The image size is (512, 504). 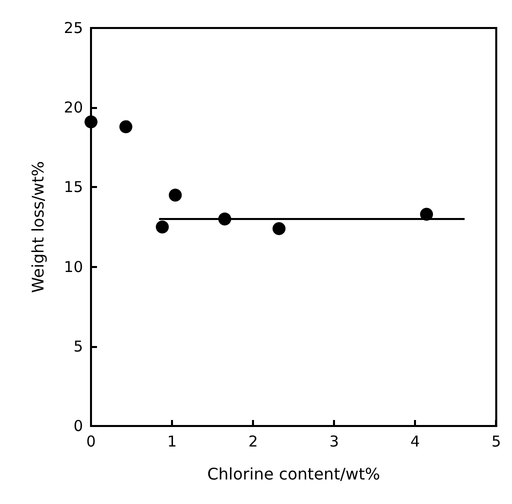 What do you see at coordinates (38, 227) in the screenshot?
I see `y-axis-title: Weight loss/wt%` at bounding box center [38, 227].